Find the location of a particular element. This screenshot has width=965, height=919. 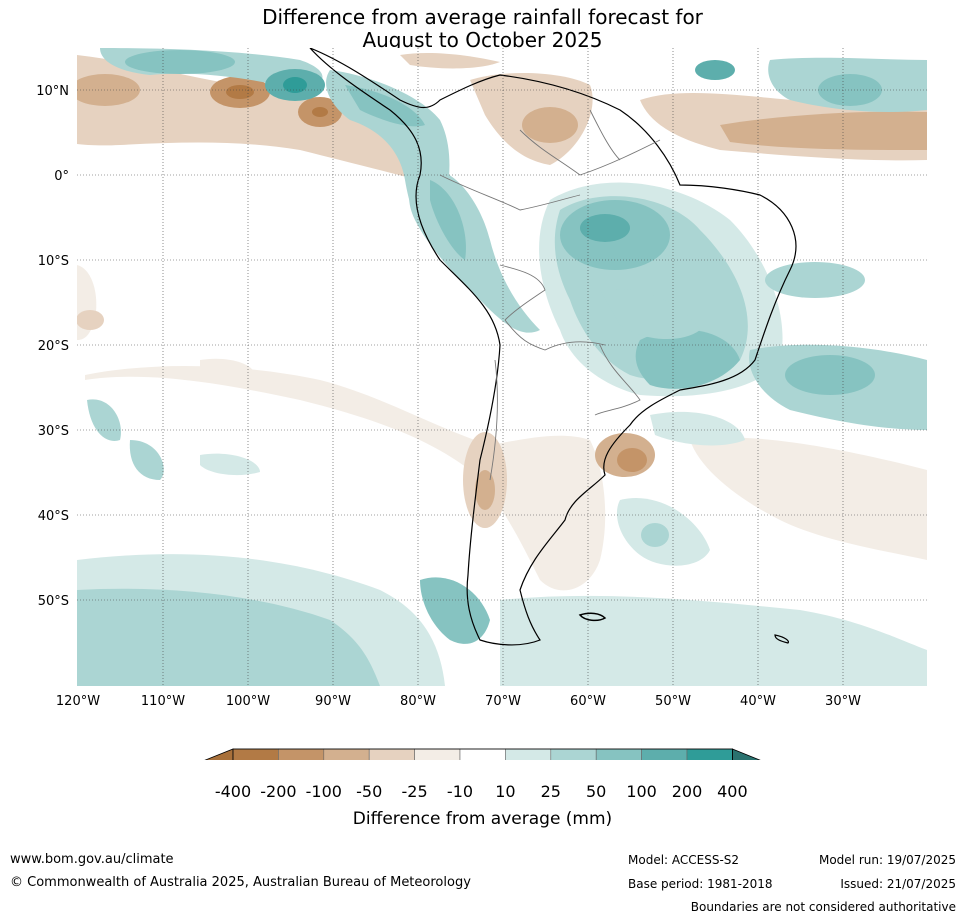

colorbar-tick-label: -10 is located at coordinates (460, 791).